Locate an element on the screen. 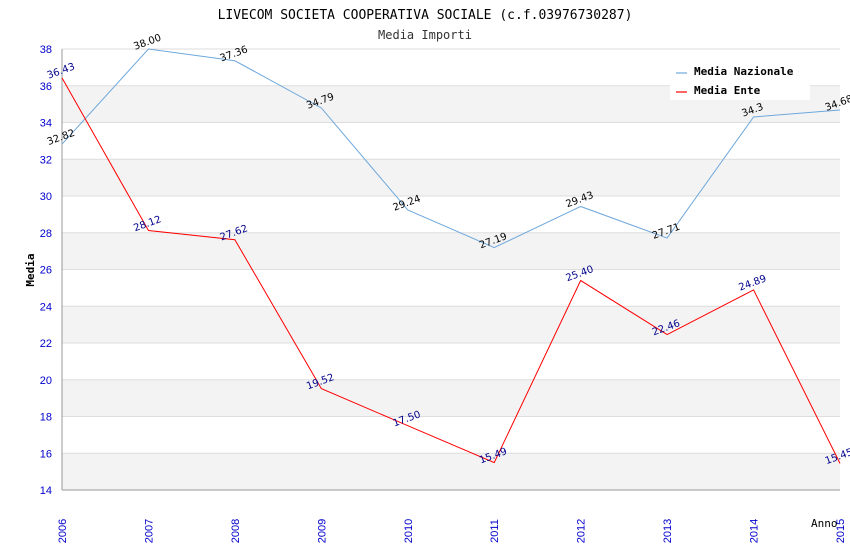 The height and width of the screenshot is (550, 850). y-tick-label: 32 is located at coordinates (46, 160).